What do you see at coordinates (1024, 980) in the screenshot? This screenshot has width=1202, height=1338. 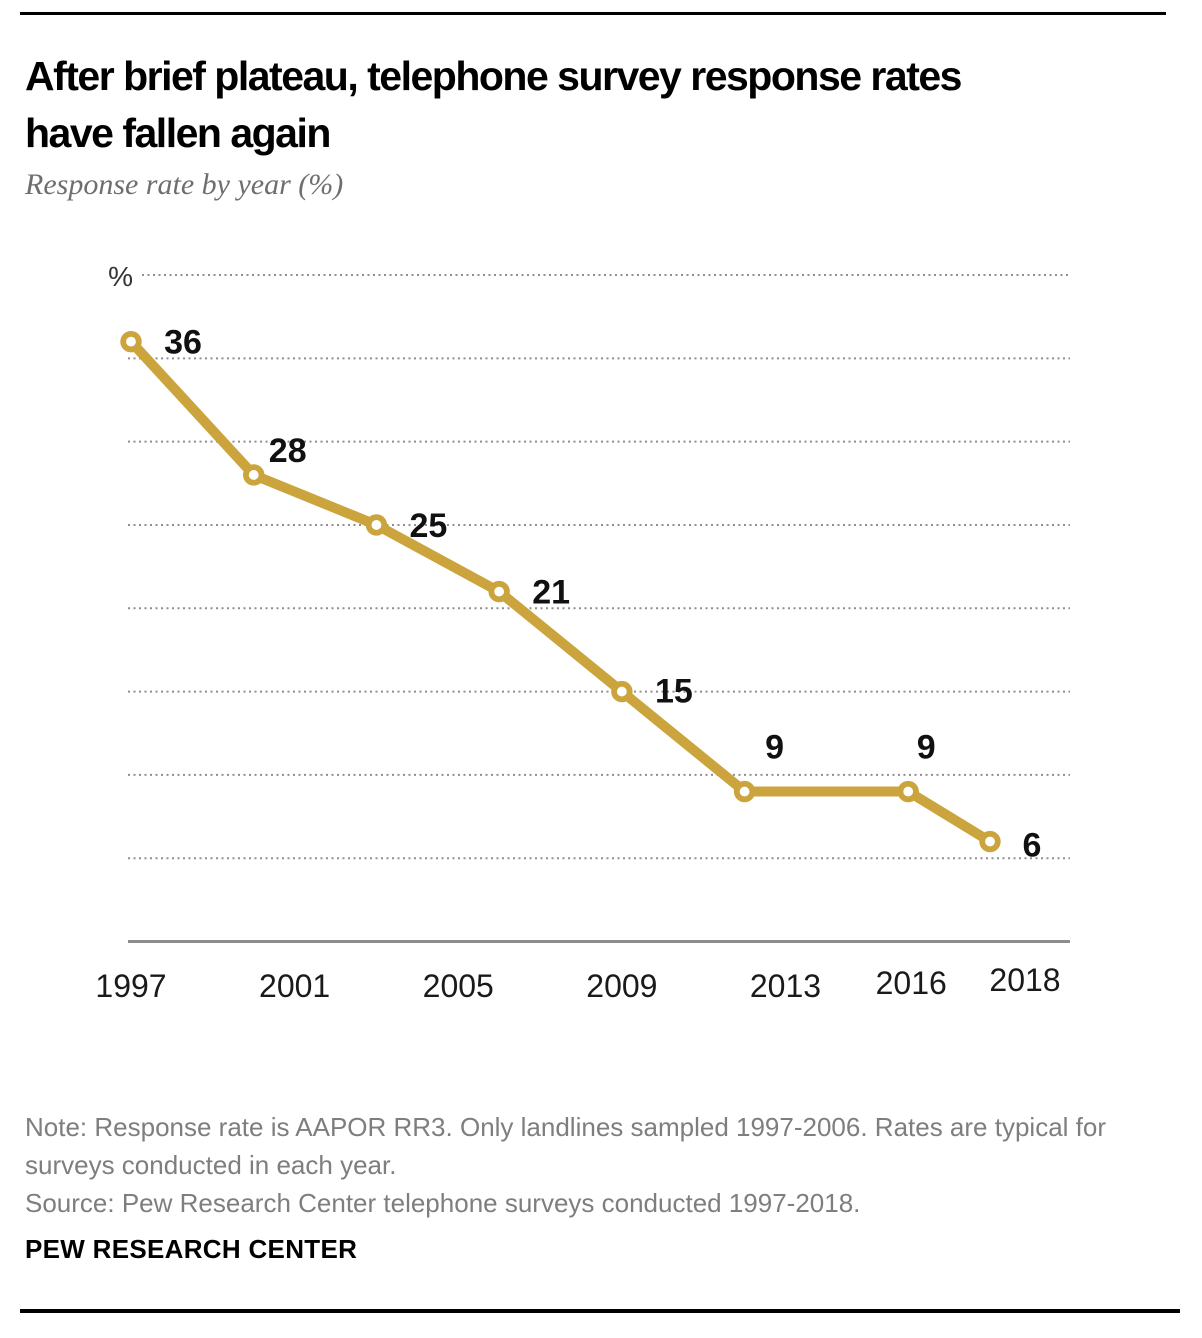 I see `x-axis-tick-label: 2018` at bounding box center [1024, 980].